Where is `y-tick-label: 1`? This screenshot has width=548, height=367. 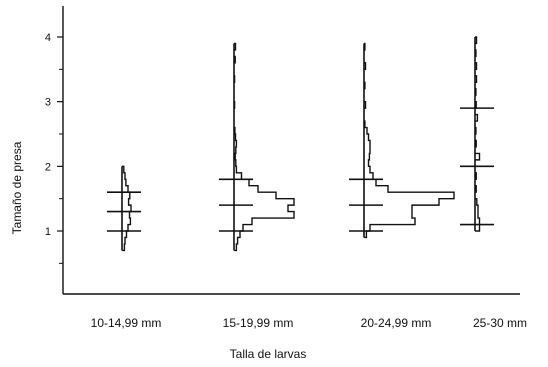
y-tick-label: 1 is located at coordinates (48, 232).